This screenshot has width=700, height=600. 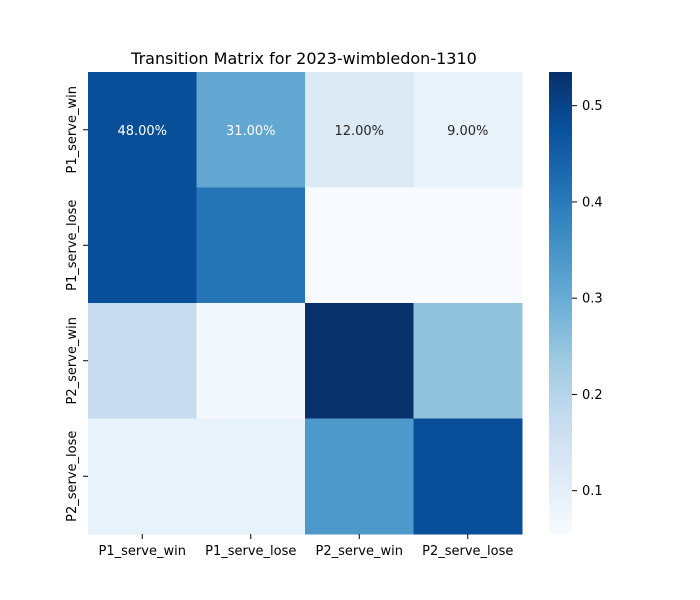 What do you see at coordinates (560, 303) in the screenshot?
I see `colorbar-gradient` at bounding box center [560, 303].